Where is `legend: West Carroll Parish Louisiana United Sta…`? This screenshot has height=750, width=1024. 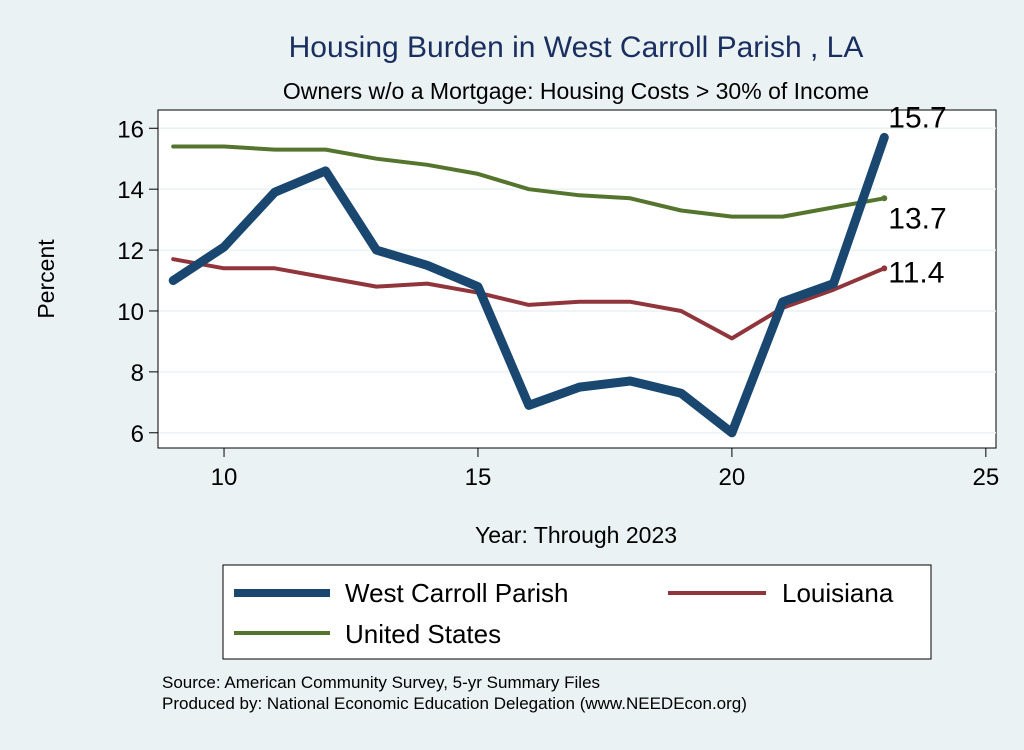 legend: West Carroll Parish Louisiana United Sta… is located at coordinates (577, 612).